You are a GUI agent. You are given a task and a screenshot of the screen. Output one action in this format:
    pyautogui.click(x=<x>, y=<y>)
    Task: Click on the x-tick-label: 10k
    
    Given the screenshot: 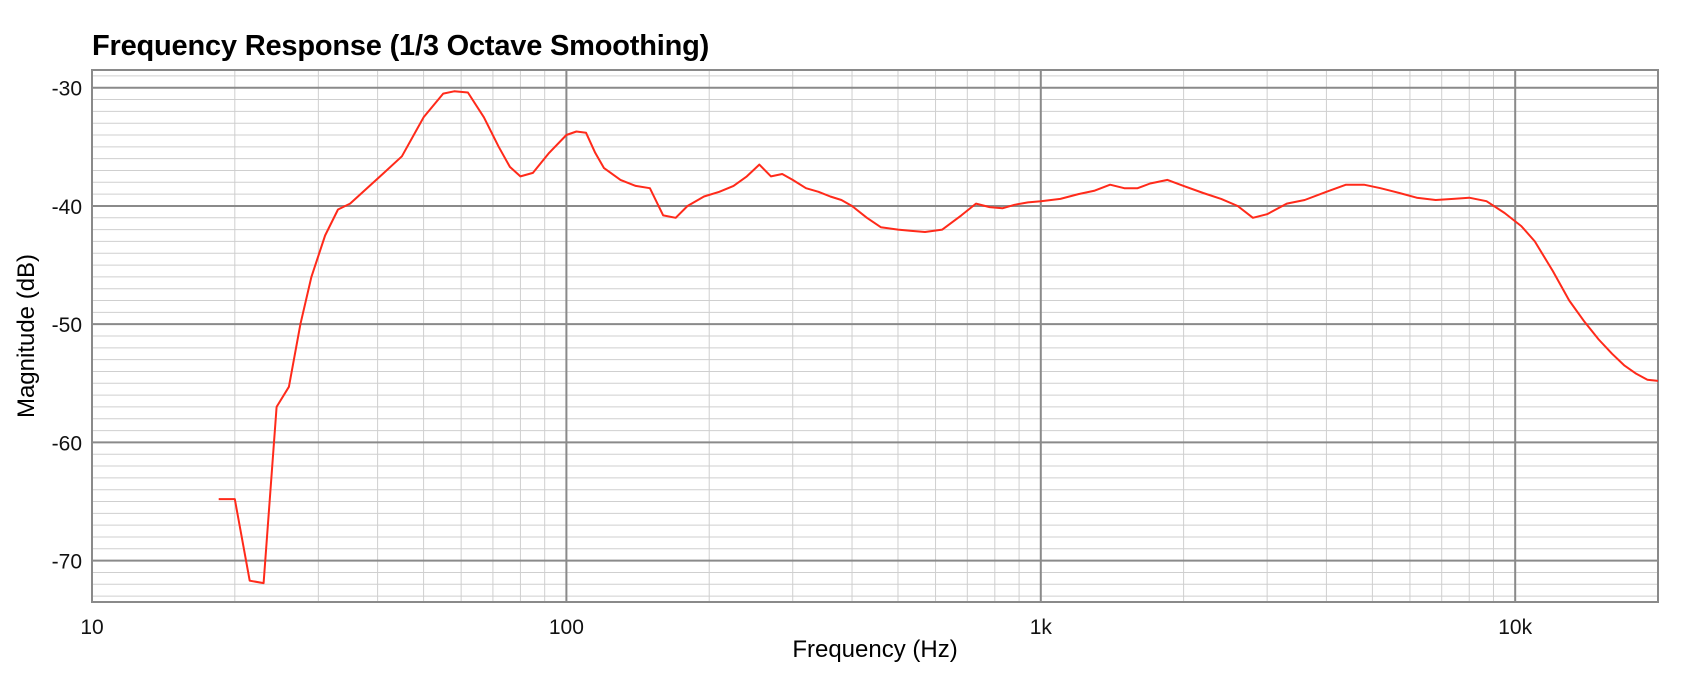 What is the action you would take?
    pyautogui.click(x=1515, y=627)
    